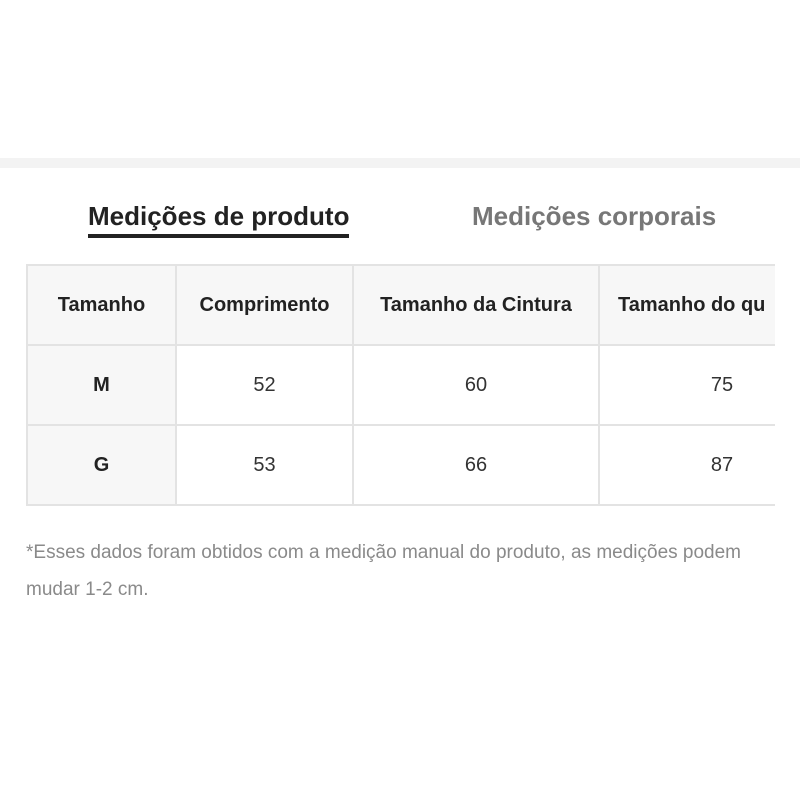 The image size is (800, 800). Describe the element at coordinates (686, 385) in the screenshot. I see `value-cell: 75` at that location.